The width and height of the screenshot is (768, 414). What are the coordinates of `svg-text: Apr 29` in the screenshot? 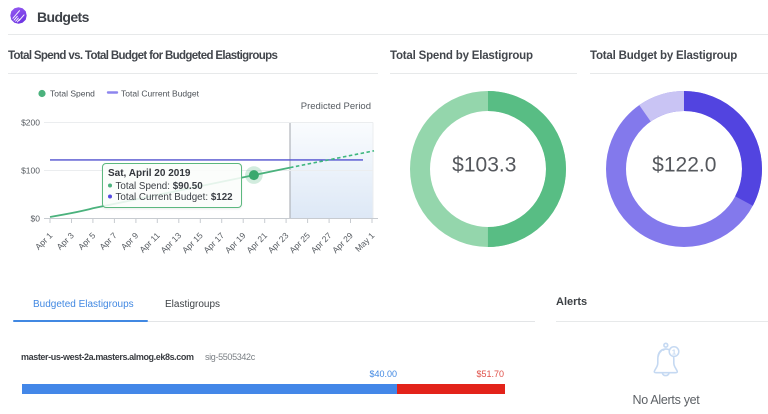 It's located at (342, 242).